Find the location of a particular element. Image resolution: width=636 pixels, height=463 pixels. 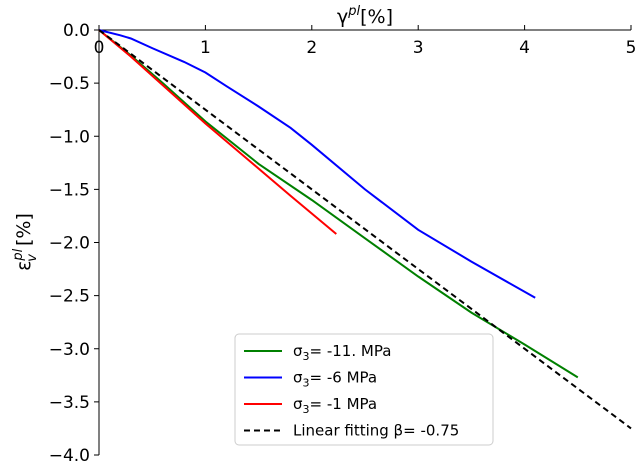

legend-label-2: σ3= -1 MPa is located at coordinates (335, 405).